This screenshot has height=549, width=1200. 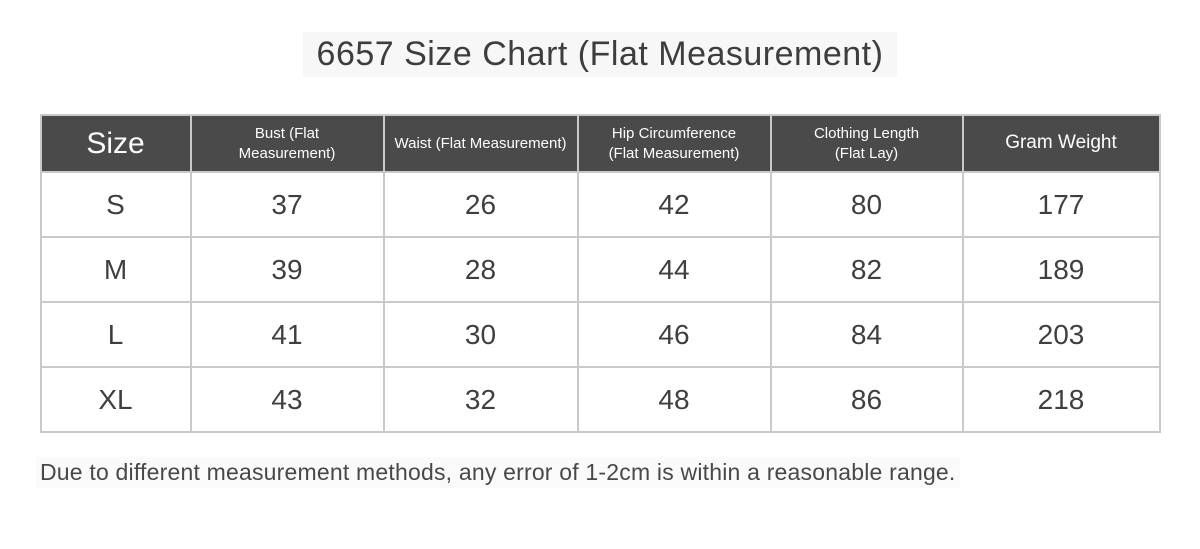 What do you see at coordinates (287, 143) in the screenshot?
I see `column-header-bust: Bust (Flat Measurement)` at bounding box center [287, 143].